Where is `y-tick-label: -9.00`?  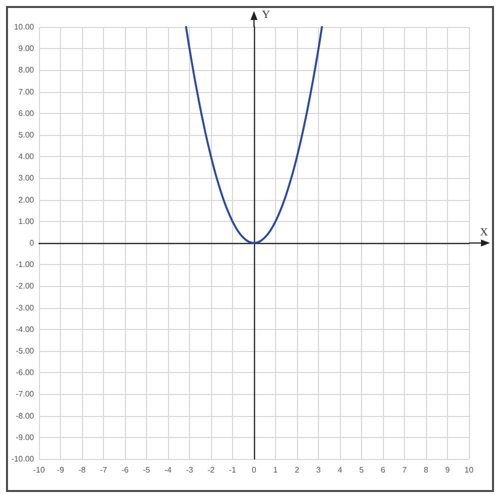
y-tick-label: -9.00 is located at coordinates (25, 437).